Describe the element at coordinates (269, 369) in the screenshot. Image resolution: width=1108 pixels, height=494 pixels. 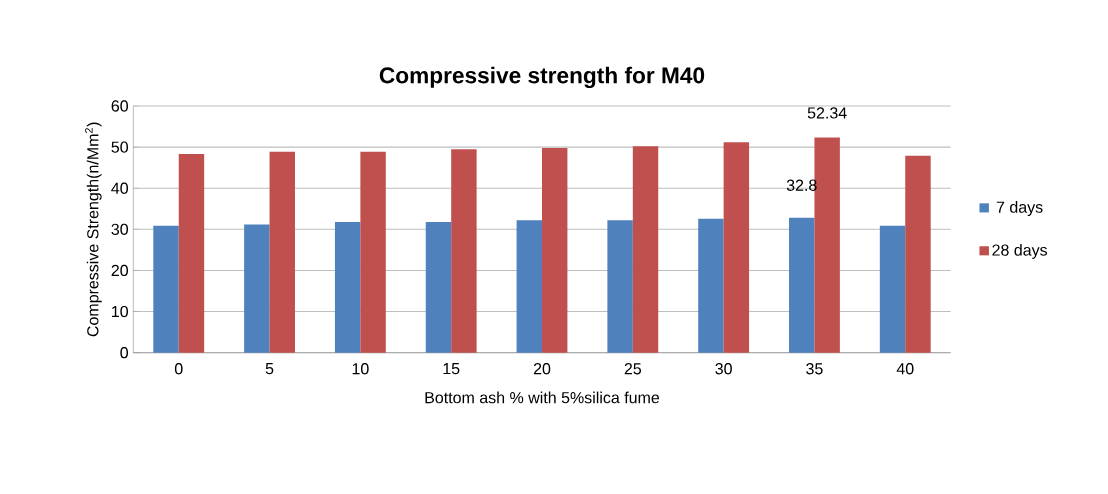
I see `x-tick-label: 5` at that location.